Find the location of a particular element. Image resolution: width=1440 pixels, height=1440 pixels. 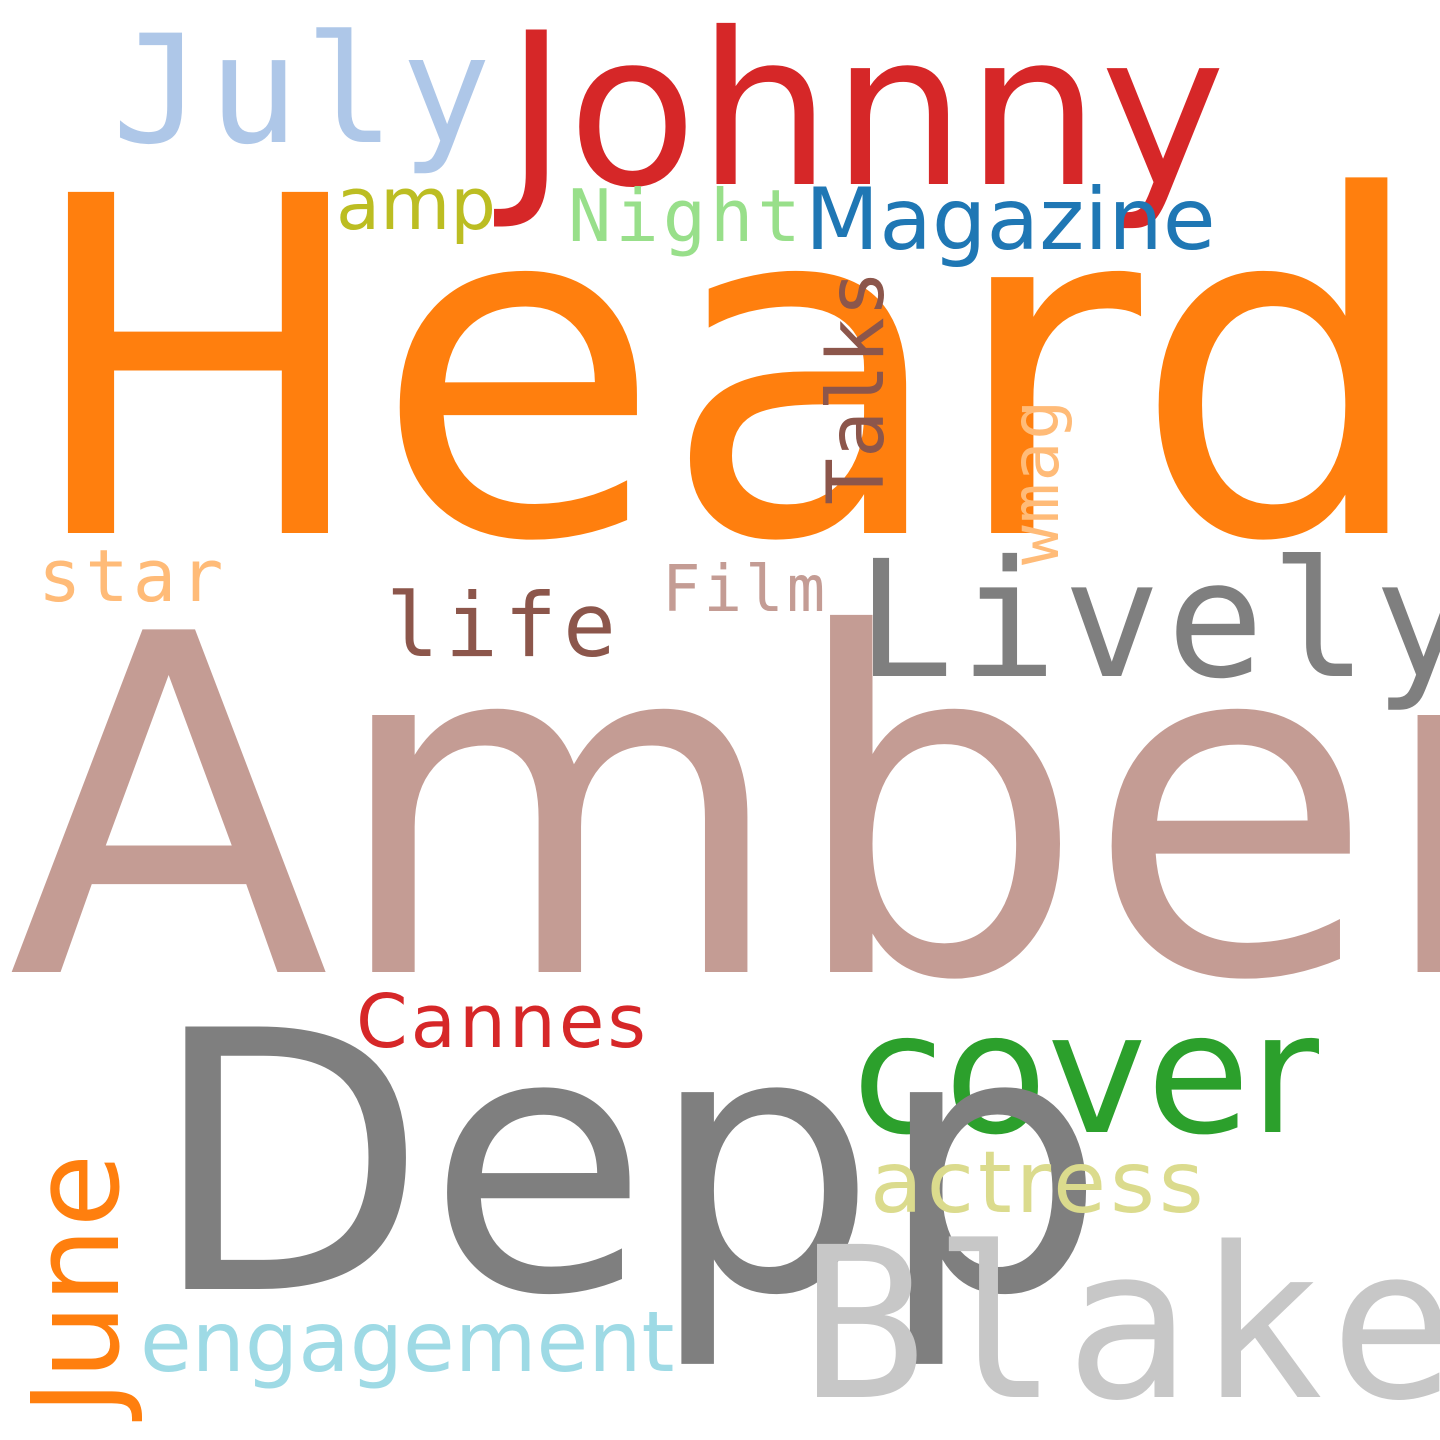

word-film: Film is located at coordinates (745, 590).